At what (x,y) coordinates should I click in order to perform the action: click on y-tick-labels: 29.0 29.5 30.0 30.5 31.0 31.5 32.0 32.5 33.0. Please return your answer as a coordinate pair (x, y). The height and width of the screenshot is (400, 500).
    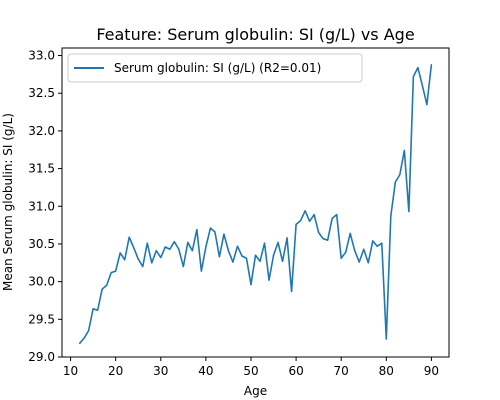
    Looking at the image, I should click on (41, 206).